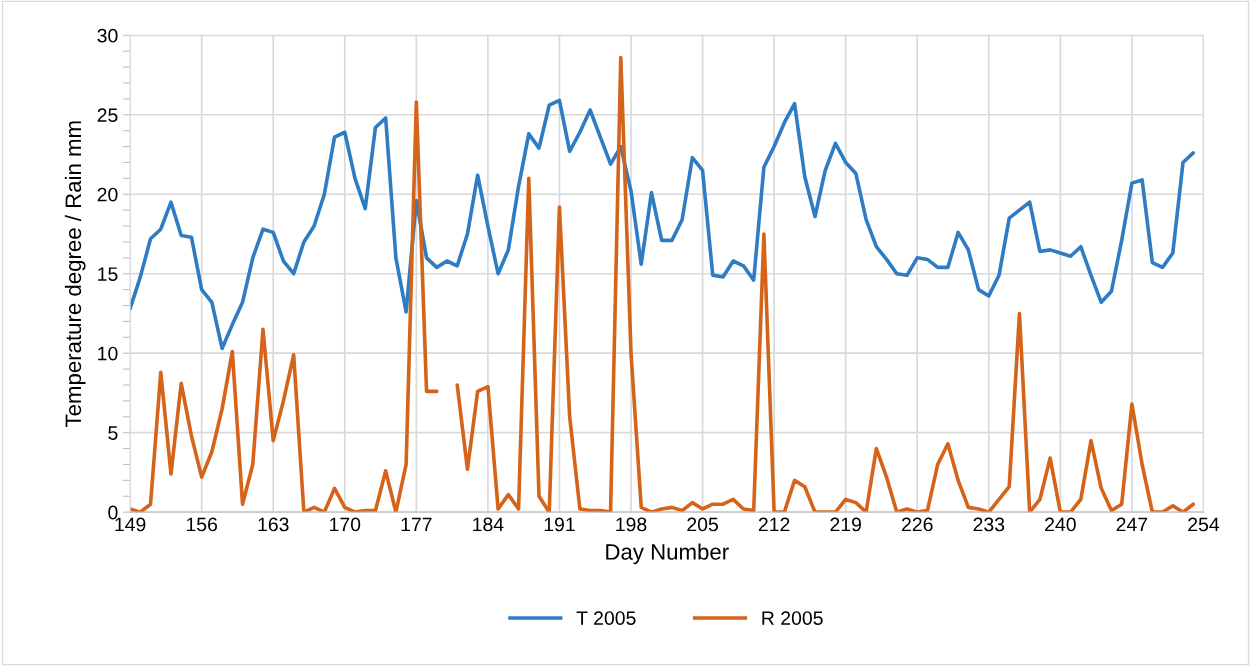  I want to click on x-tick-label: 233, so click(989, 524).